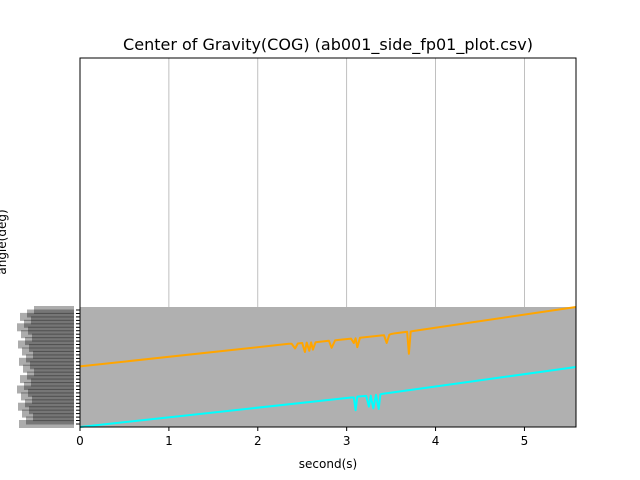  I want to click on x-ticks: 0 1 2 3 4 5, so click(302, 437).